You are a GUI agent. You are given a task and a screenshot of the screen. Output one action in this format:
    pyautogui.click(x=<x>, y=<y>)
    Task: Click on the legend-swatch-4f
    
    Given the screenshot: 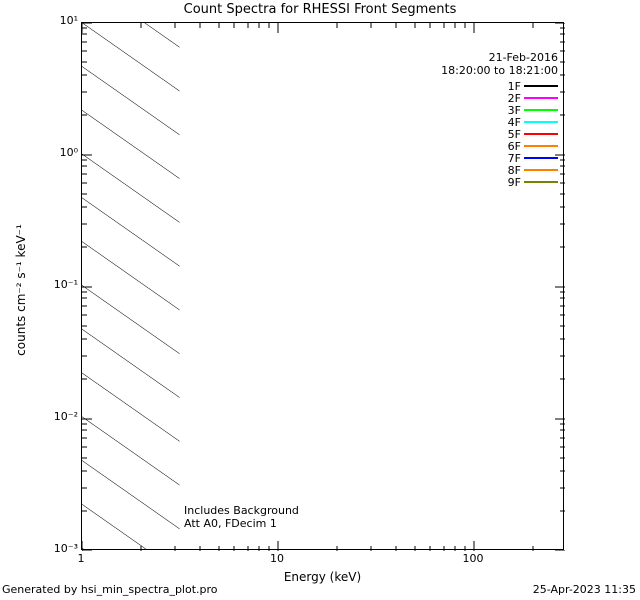 What is the action you would take?
    pyautogui.click(x=541, y=122)
    